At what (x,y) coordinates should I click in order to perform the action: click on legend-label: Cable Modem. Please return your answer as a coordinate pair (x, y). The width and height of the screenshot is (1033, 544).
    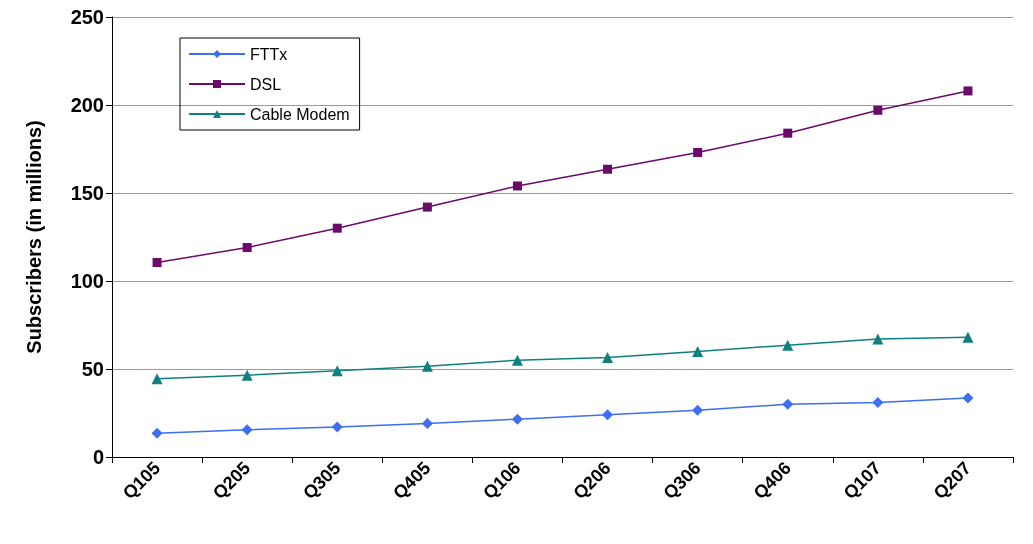
    Looking at the image, I should click on (300, 114).